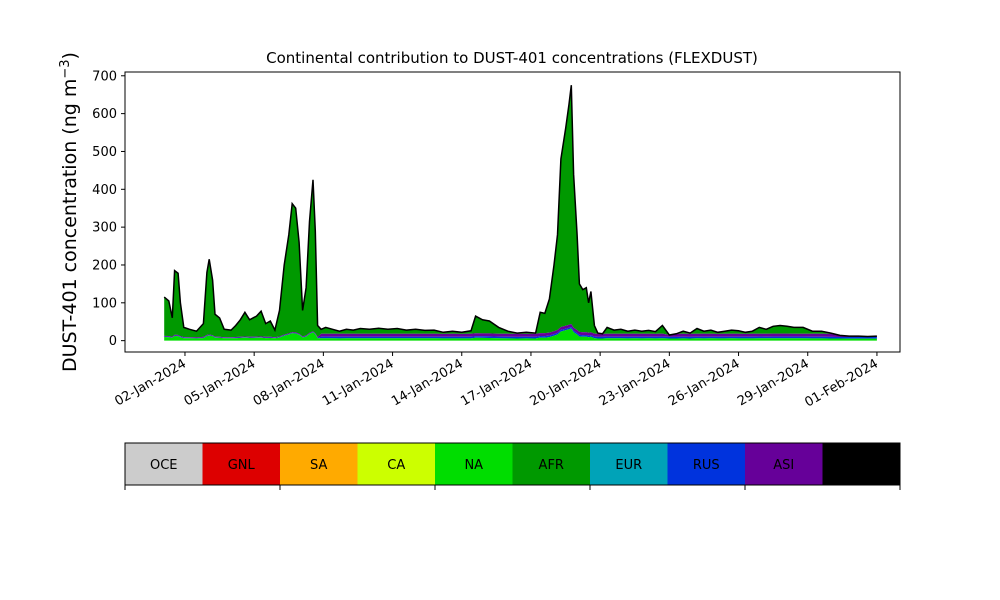  I want to click on legend-swatch-sa, so click(319, 464).